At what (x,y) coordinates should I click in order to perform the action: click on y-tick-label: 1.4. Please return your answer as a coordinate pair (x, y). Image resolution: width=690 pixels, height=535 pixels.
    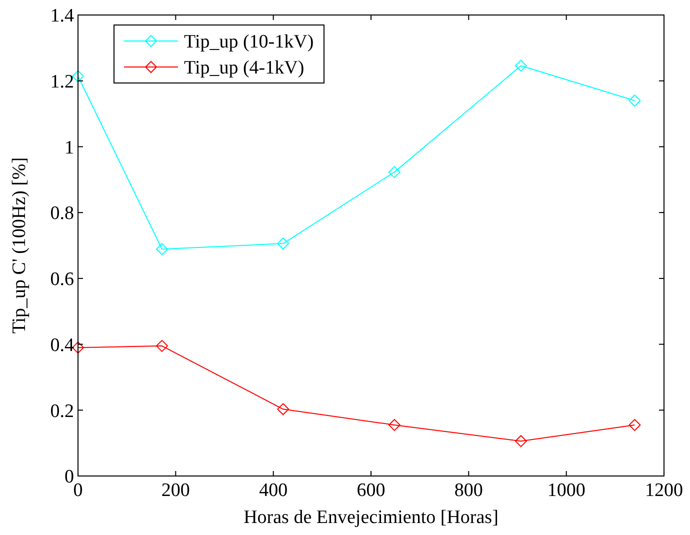
    Looking at the image, I should click on (62, 16).